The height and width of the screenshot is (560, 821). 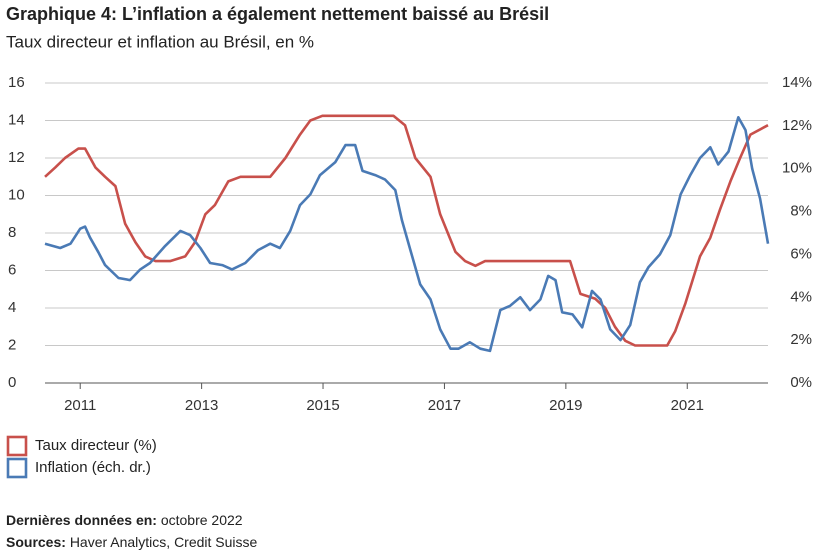 I want to click on y-tick-label: 8, so click(x=12, y=232).